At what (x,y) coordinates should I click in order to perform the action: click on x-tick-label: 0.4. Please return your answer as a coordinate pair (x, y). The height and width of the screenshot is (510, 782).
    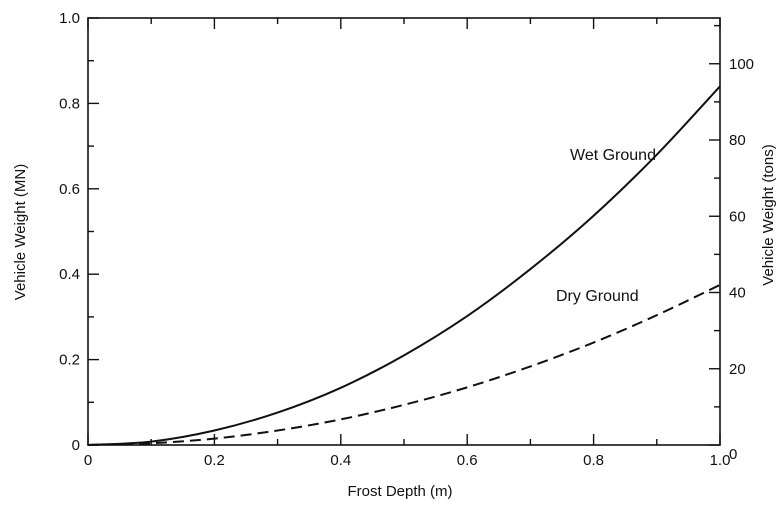
    Looking at the image, I should click on (340, 460).